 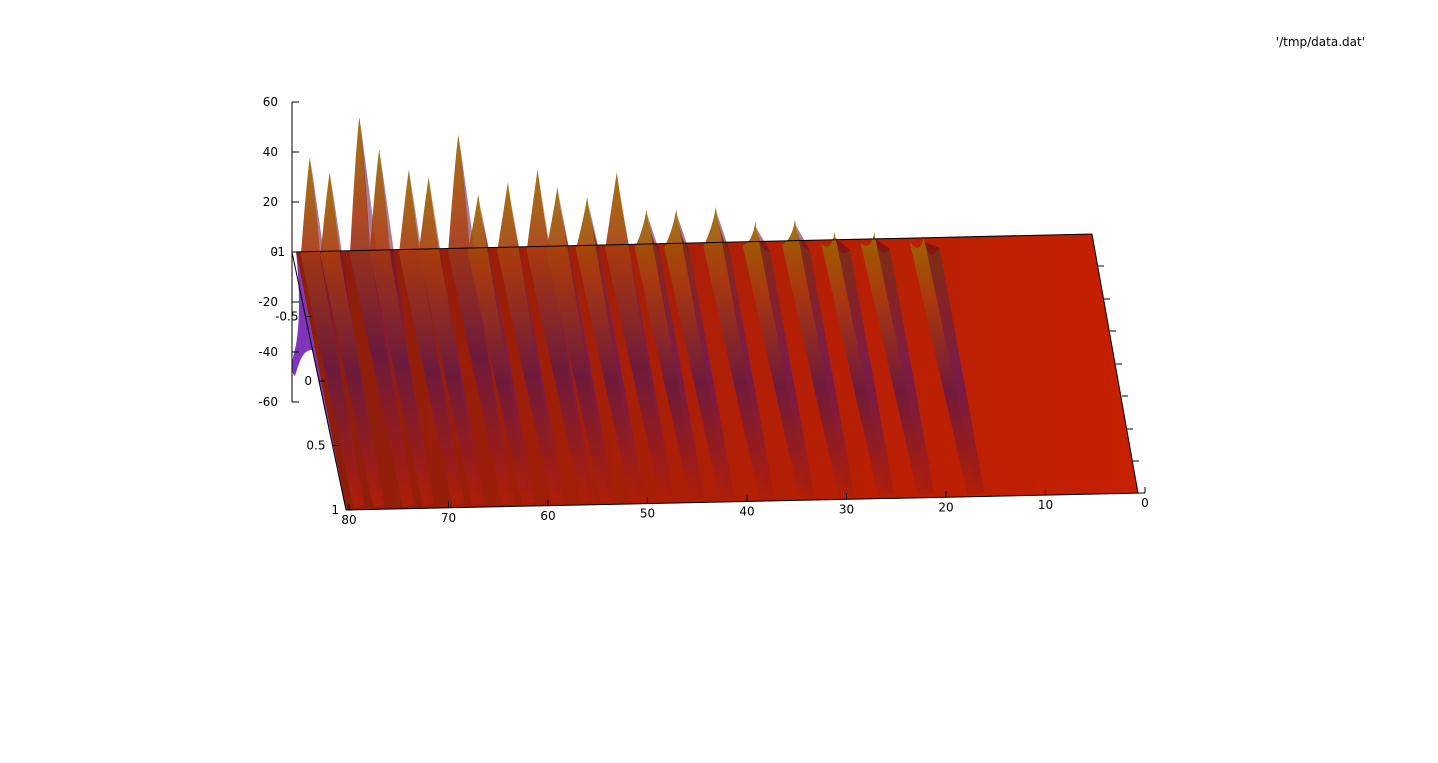 I want to click on y-tick-label: -0.5, so click(x=286, y=317).